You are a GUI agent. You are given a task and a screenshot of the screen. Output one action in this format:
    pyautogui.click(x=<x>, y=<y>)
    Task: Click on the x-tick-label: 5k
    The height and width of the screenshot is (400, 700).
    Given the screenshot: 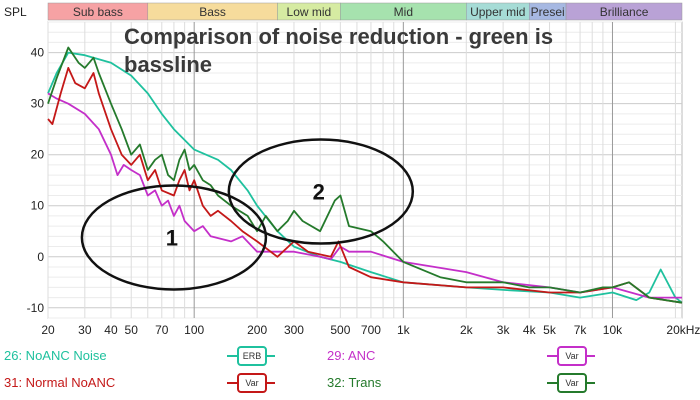 What is the action you would take?
    pyautogui.click(x=550, y=330)
    